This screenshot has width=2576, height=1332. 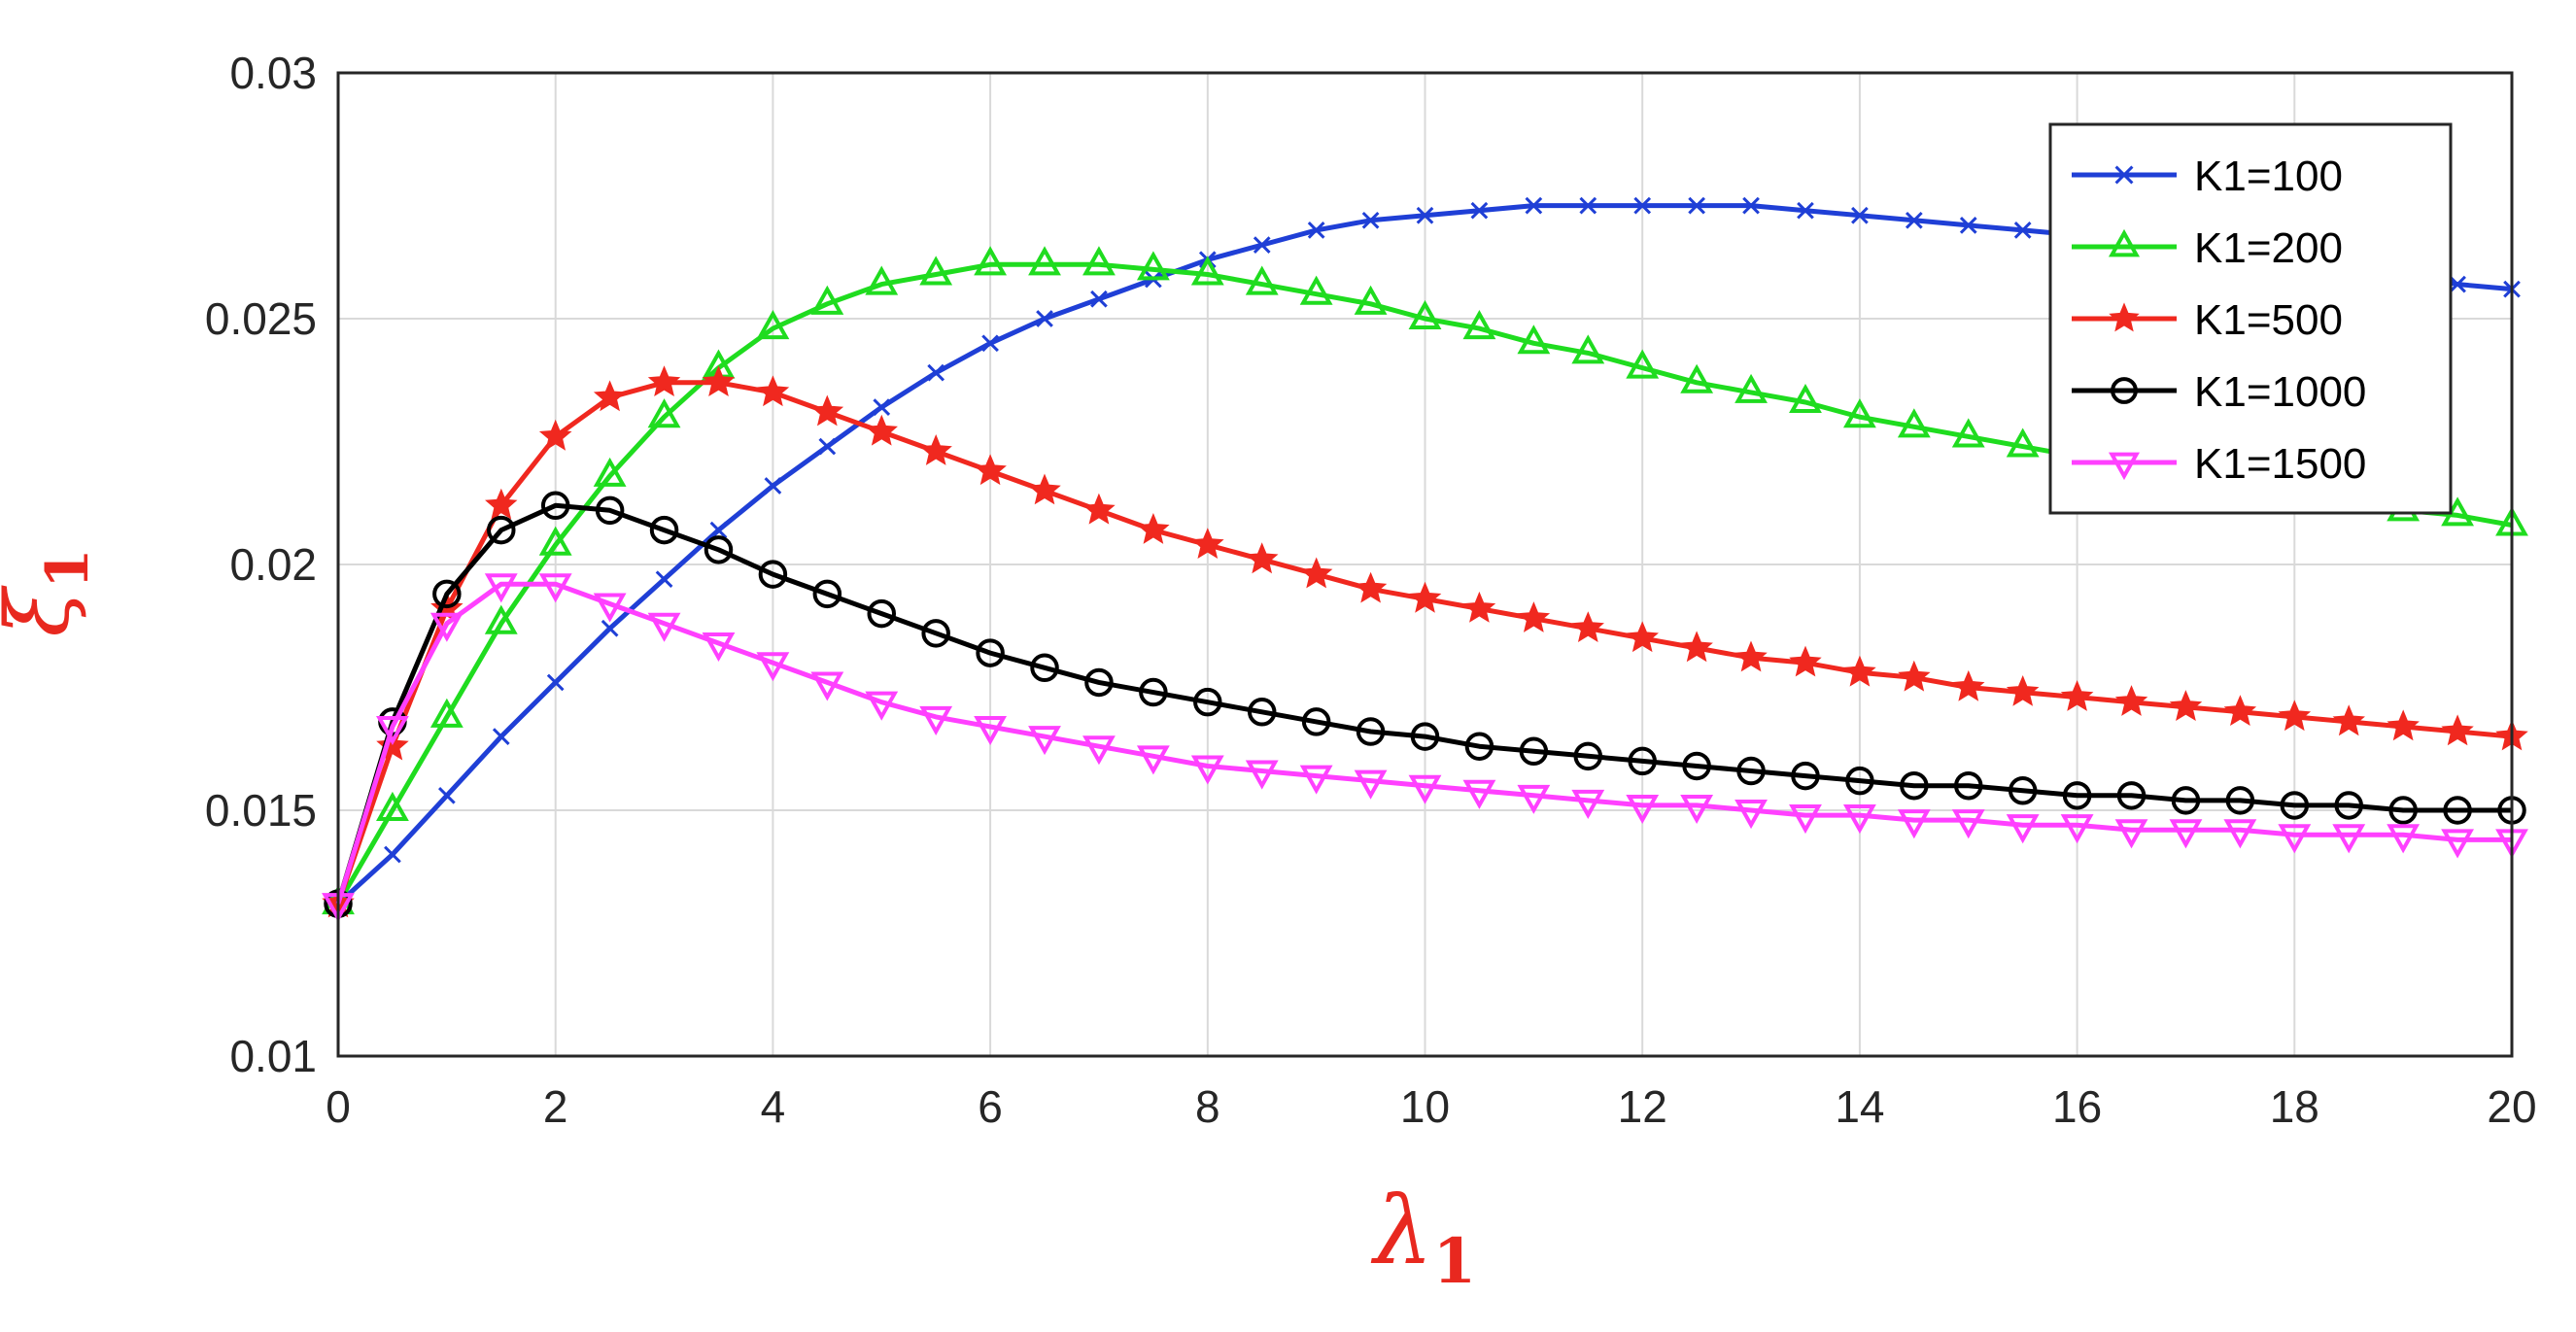 What do you see at coordinates (44, 611) in the screenshot?
I see `y-axis-label-main: ξ` at bounding box center [44, 611].